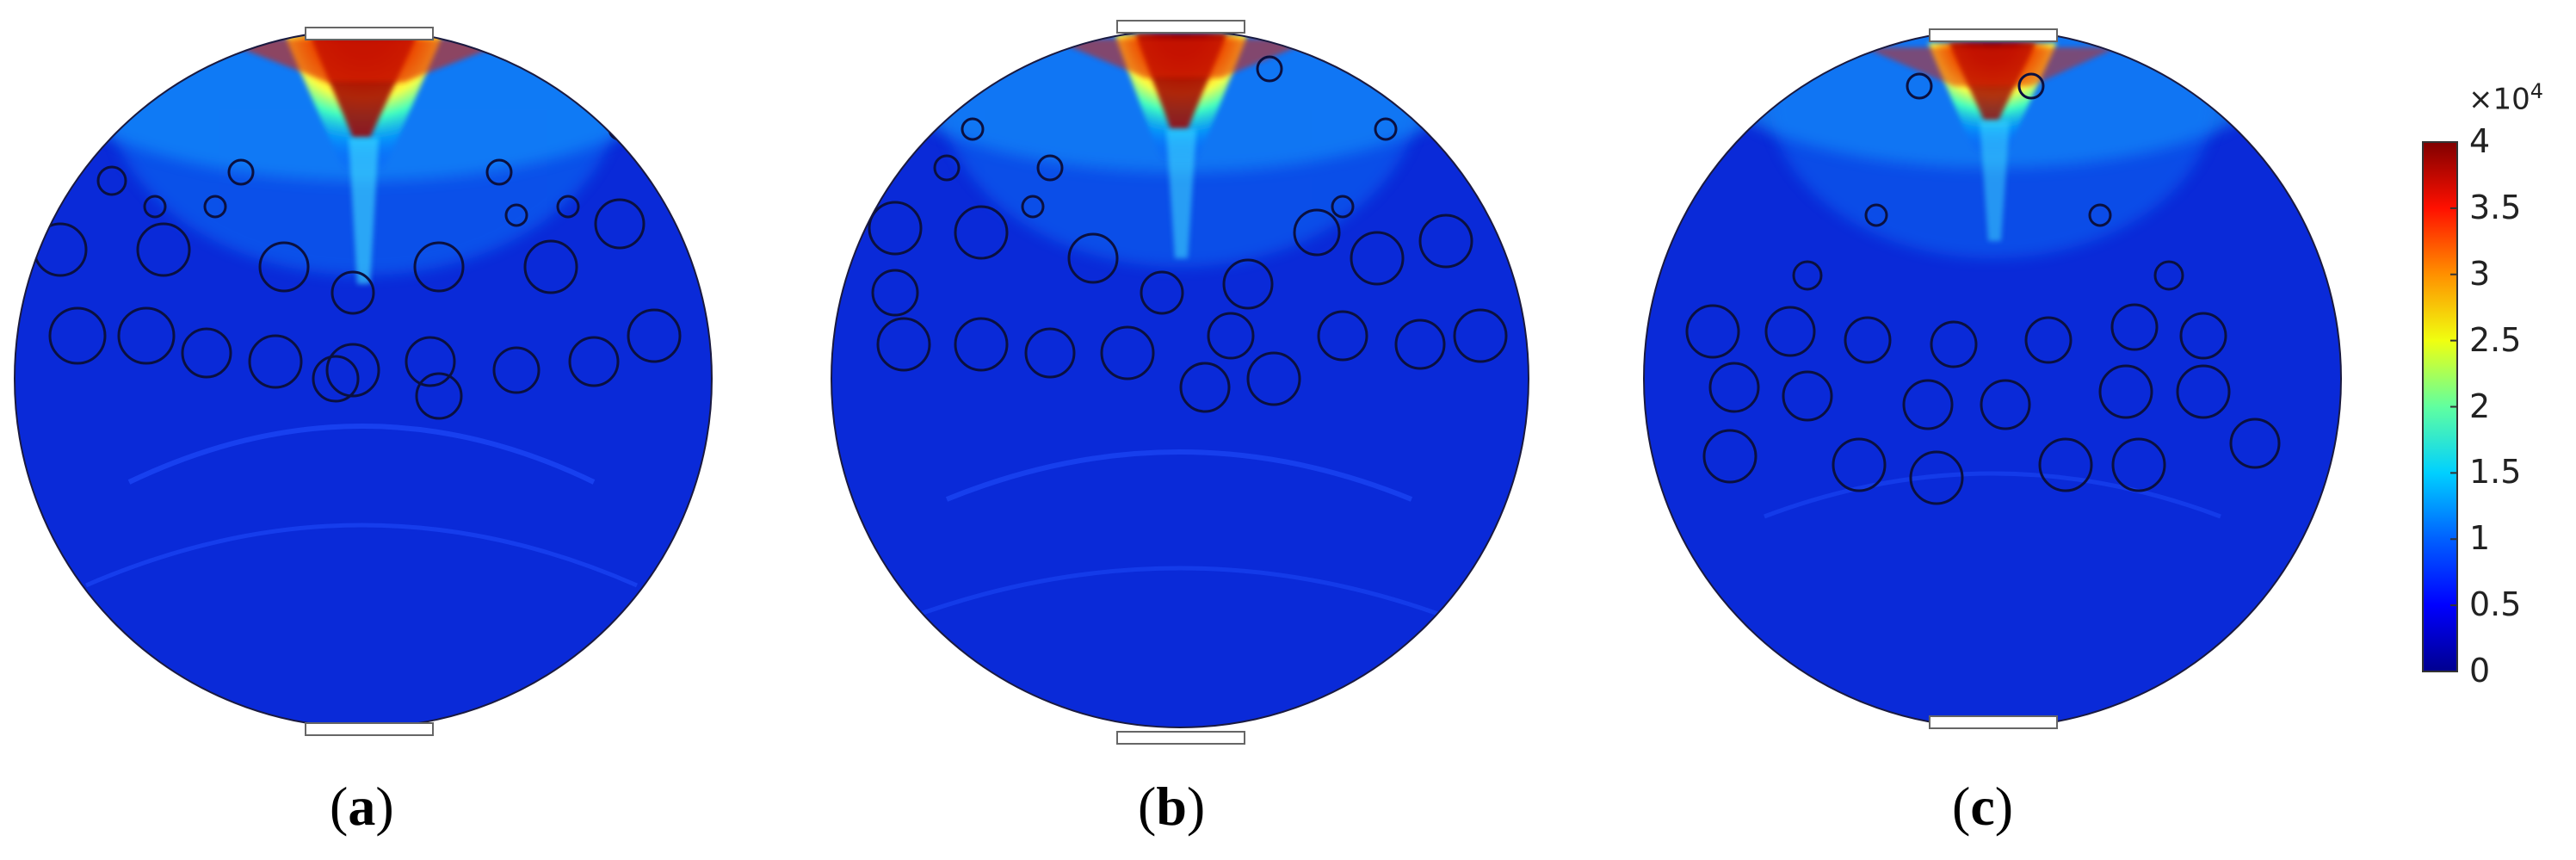 The height and width of the screenshot is (860, 2576). What do you see at coordinates (2480, 273) in the screenshot?
I see `colorbar-tick-label: 3` at bounding box center [2480, 273].